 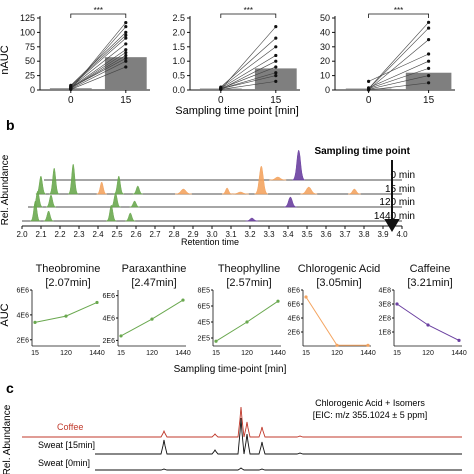 I want to click on small-plot-subtitle: [3.05min], so click(x=338, y=283).